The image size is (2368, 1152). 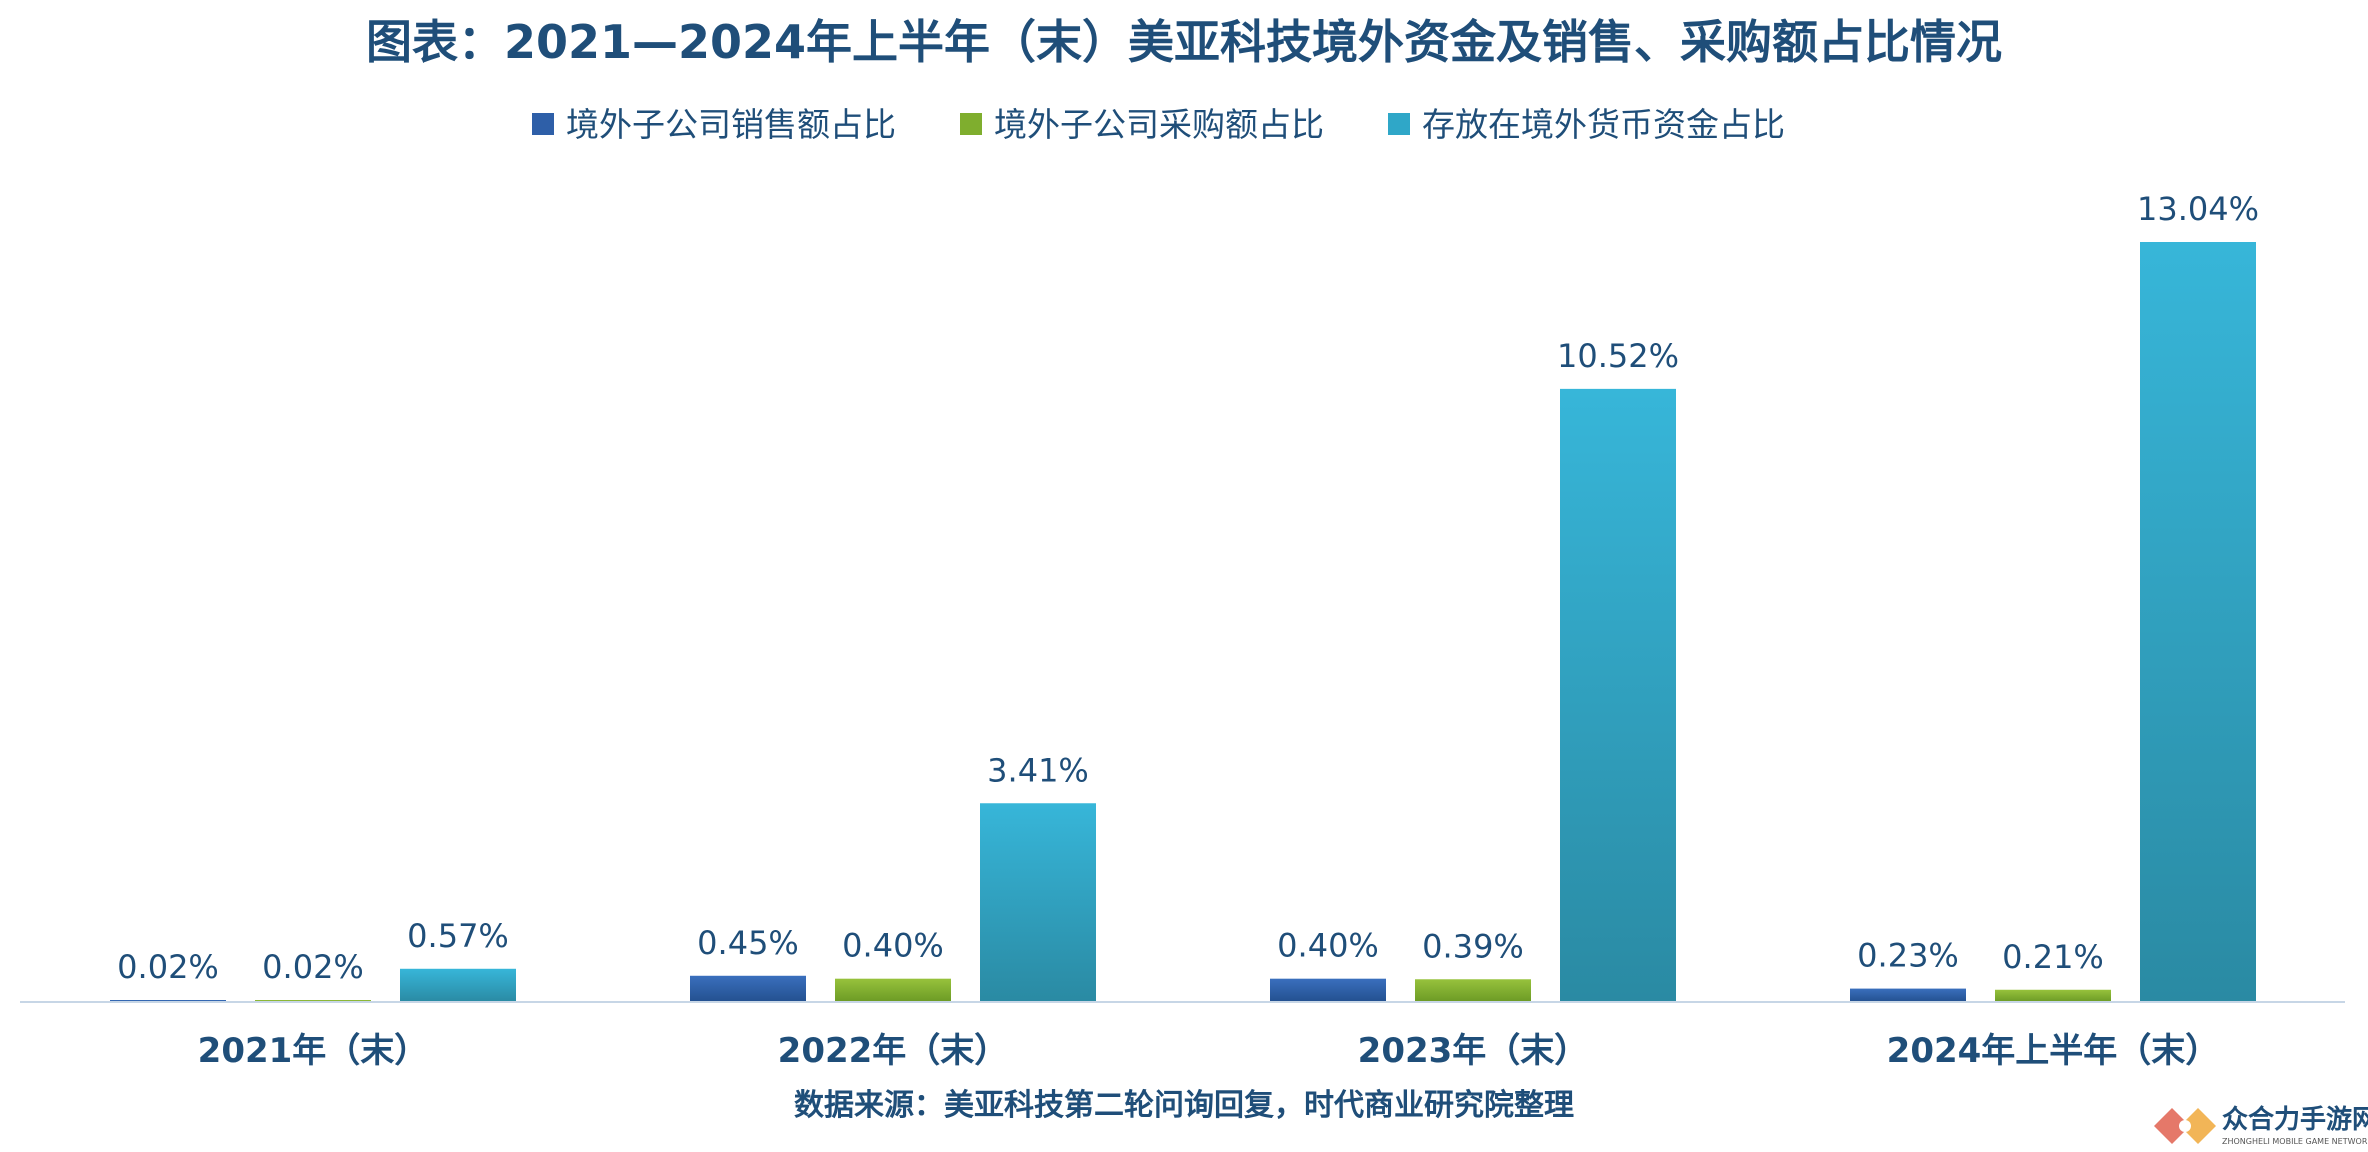 I want to click on legend-label-3: 存放在境外货币资金占比, so click(x=1603, y=124).